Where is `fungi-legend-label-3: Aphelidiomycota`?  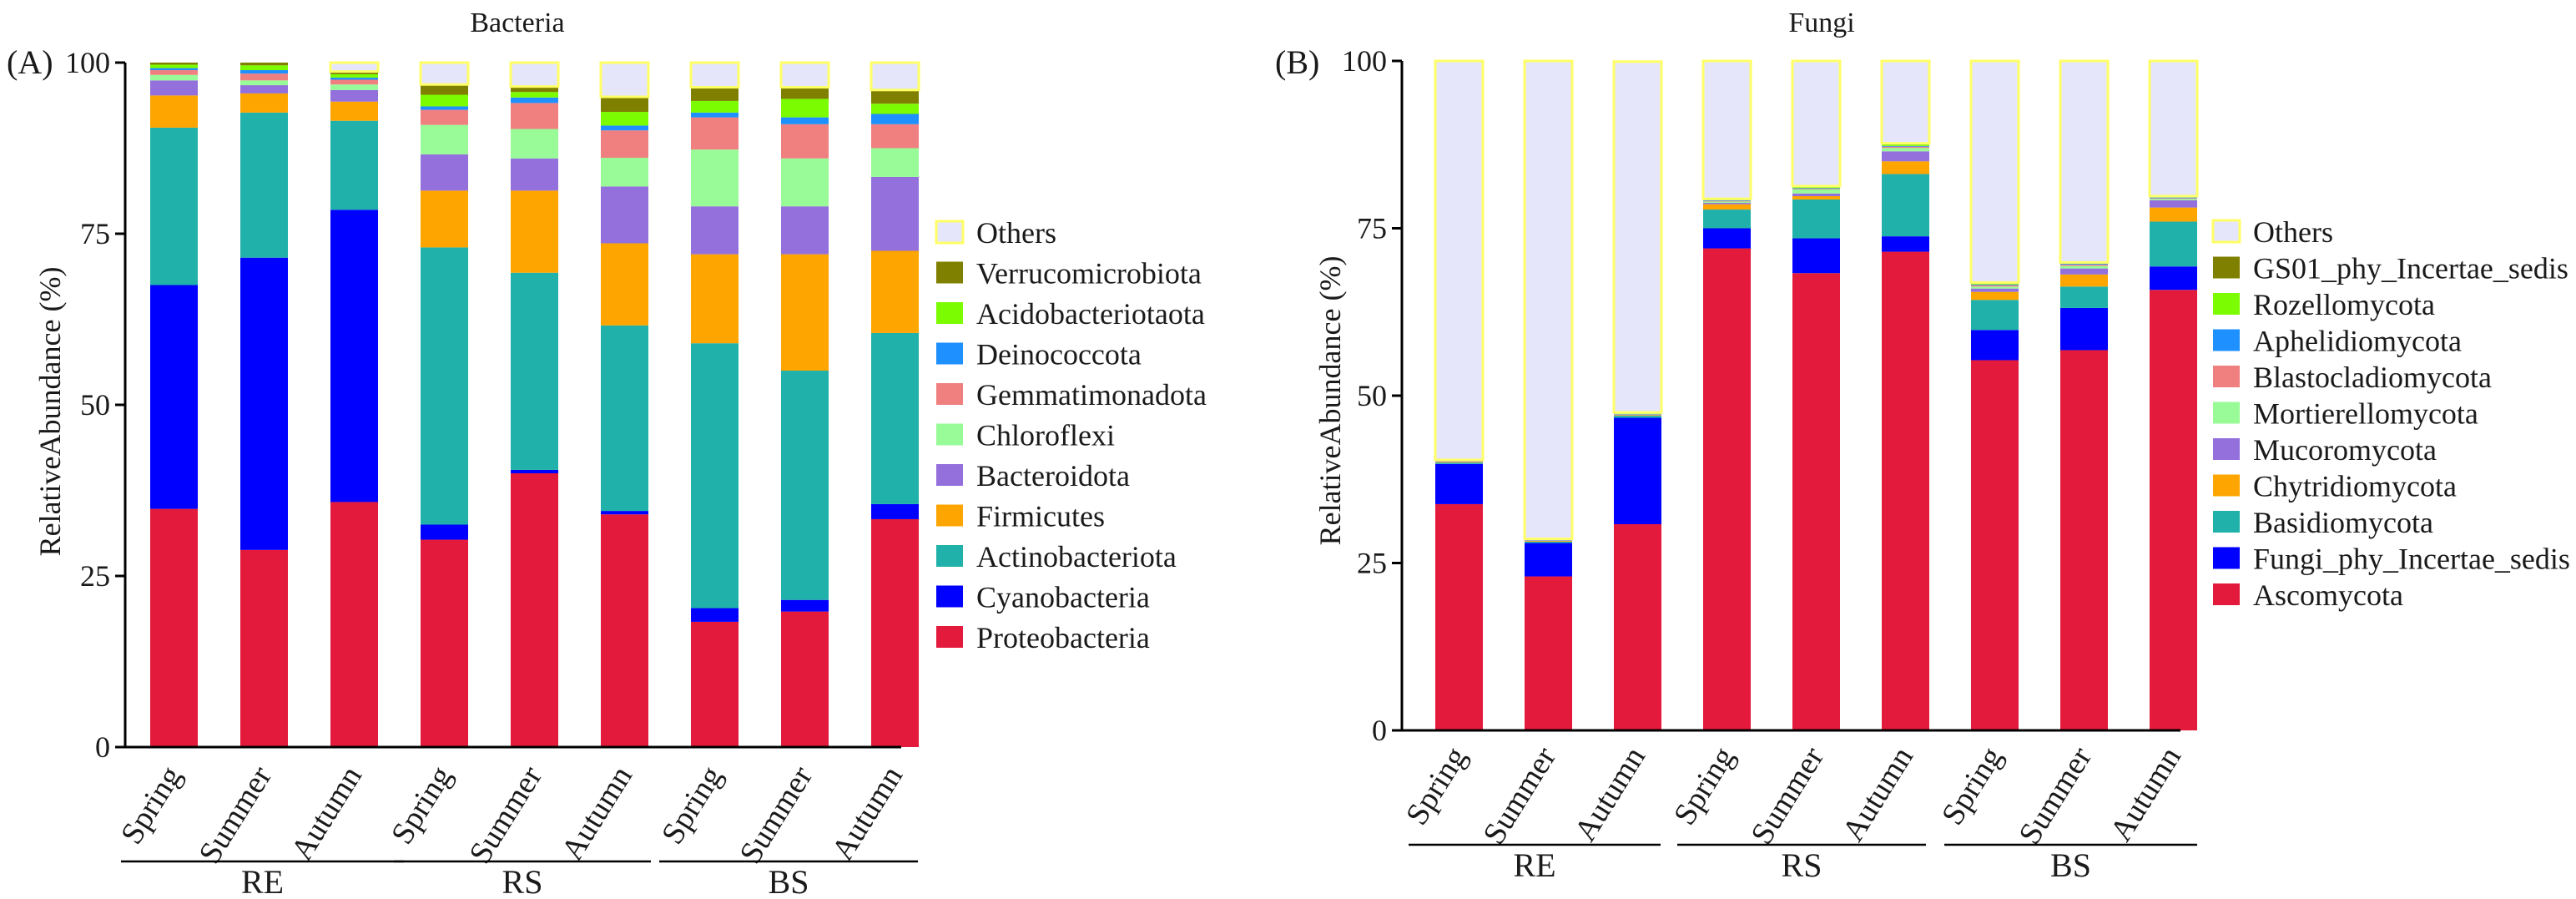 fungi-legend-label-3: Aphelidiomycota is located at coordinates (2357, 341).